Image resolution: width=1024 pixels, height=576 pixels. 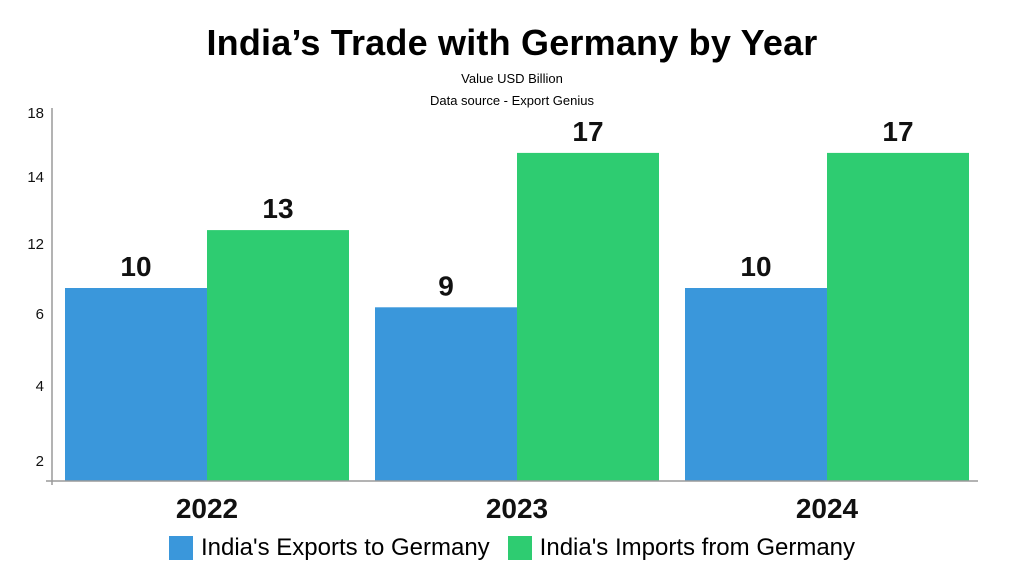 What do you see at coordinates (446, 285) in the screenshot?
I see `data-label: 9` at bounding box center [446, 285].